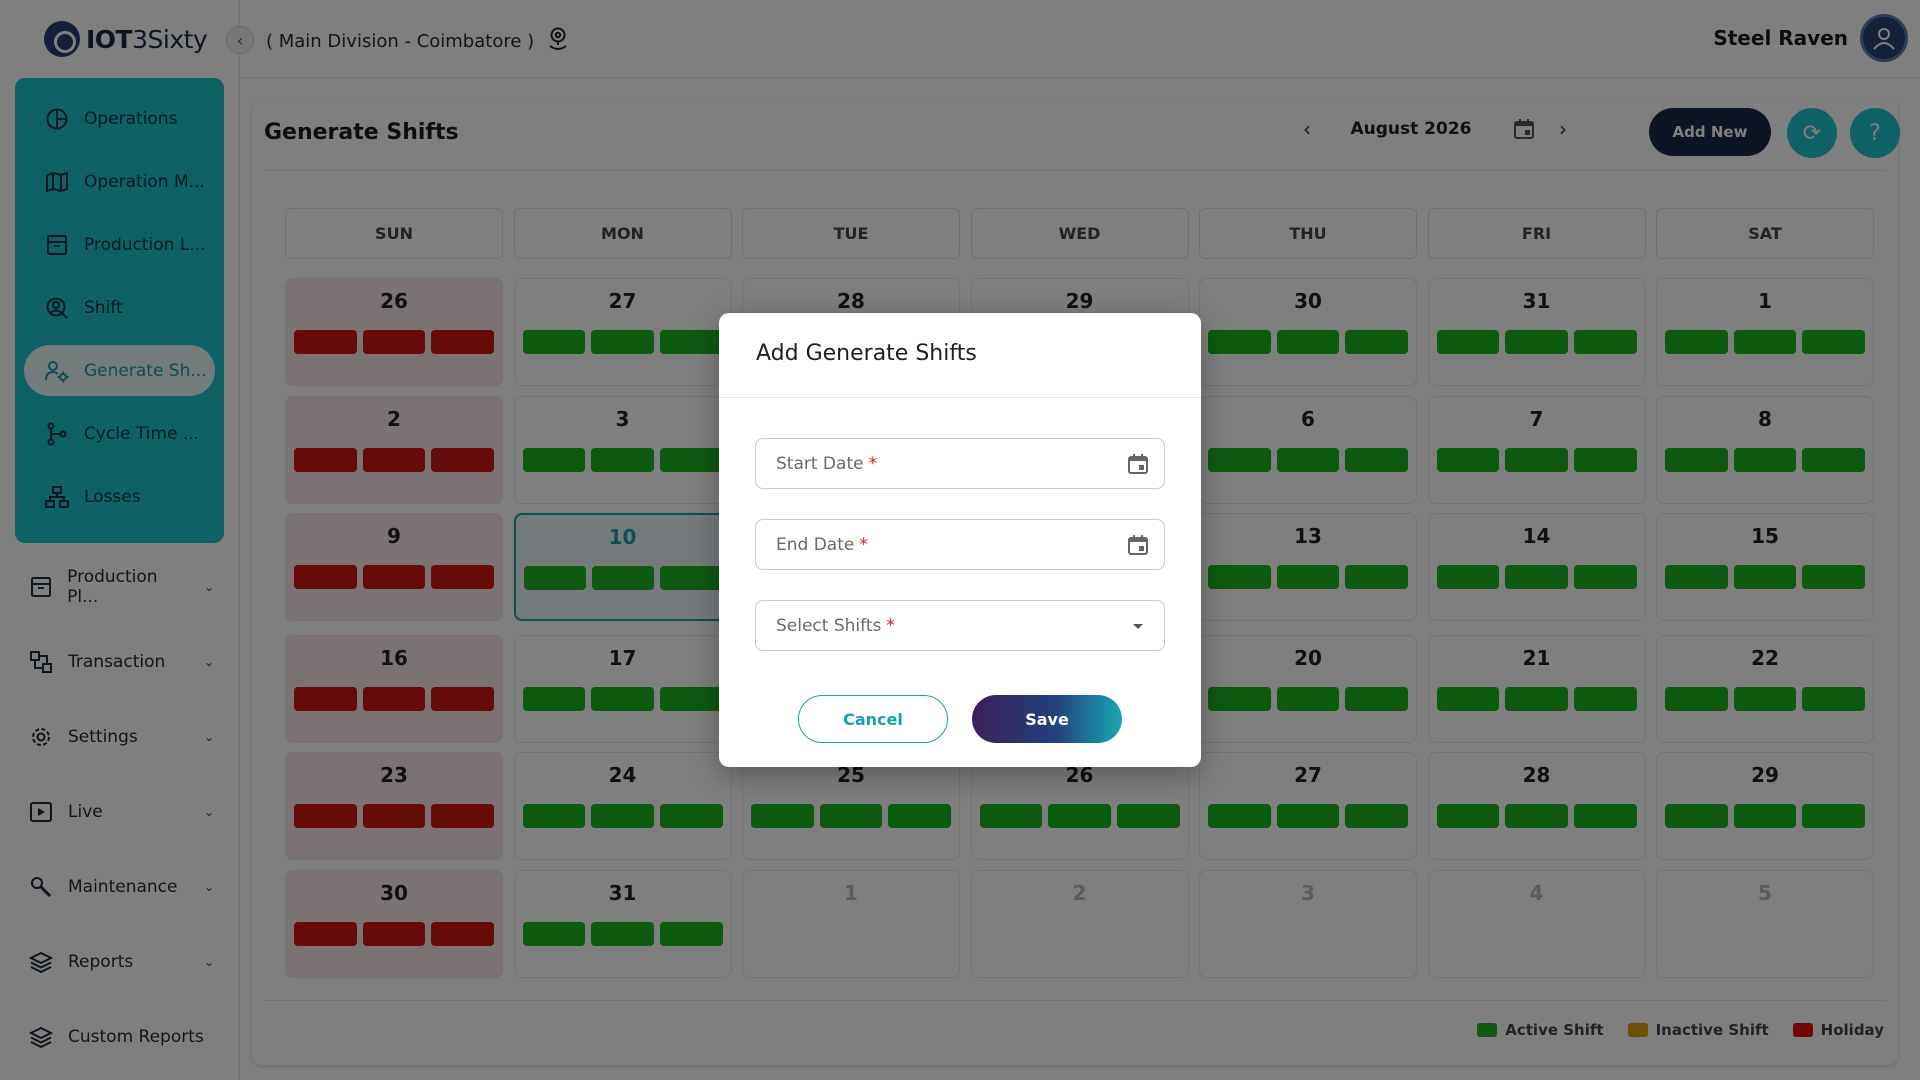  What do you see at coordinates (960, 463) in the screenshot?
I see `start-date-field: Start Date *` at bounding box center [960, 463].